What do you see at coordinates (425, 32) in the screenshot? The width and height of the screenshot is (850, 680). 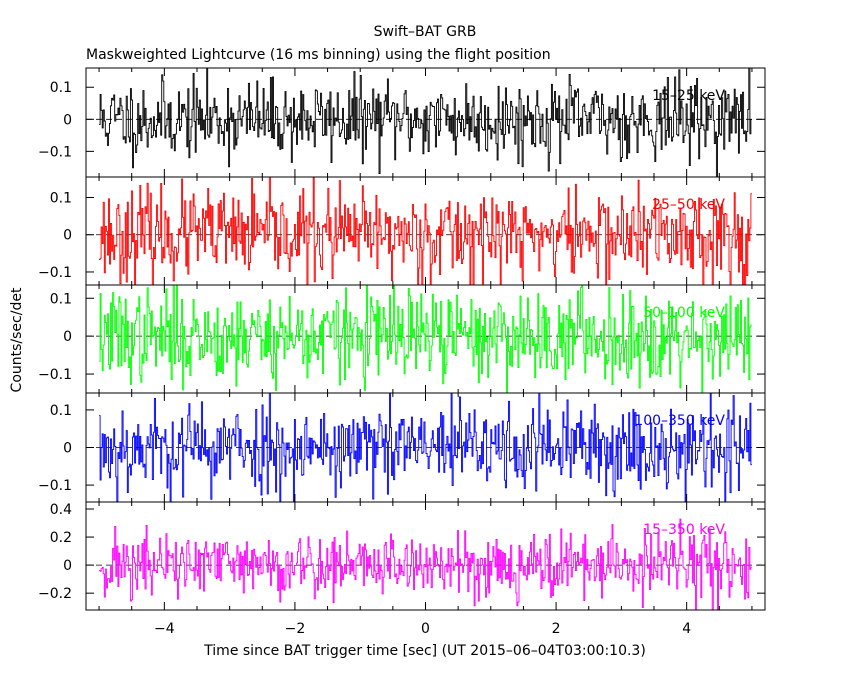 I see `chart-title: Swift–BAT GRB` at bounding box center [425, 32].